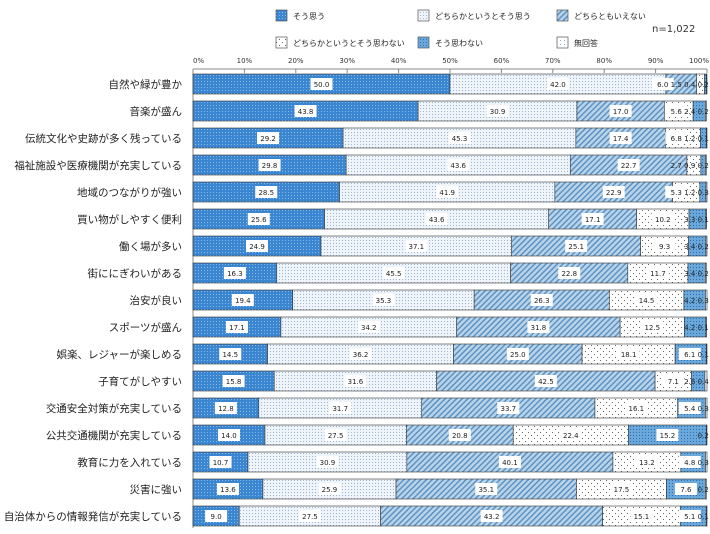 This screenshot has height=534, width=710. Describe the element at coordinates (610, 16) in the screenshot. I see `legend-label: どちらともいえない` at that location.